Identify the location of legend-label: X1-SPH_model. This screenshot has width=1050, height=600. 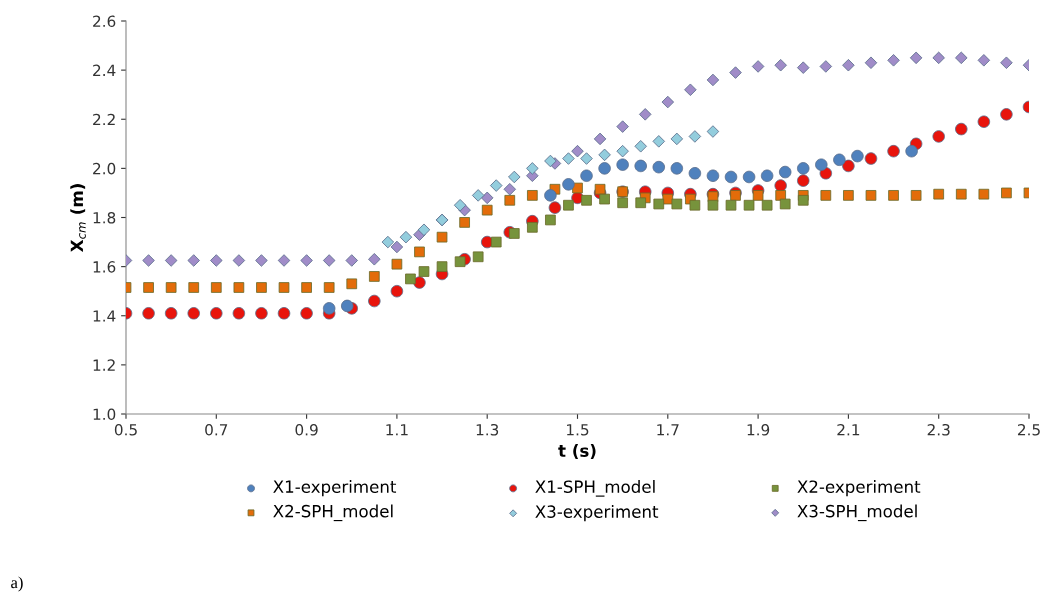
(595, 488).